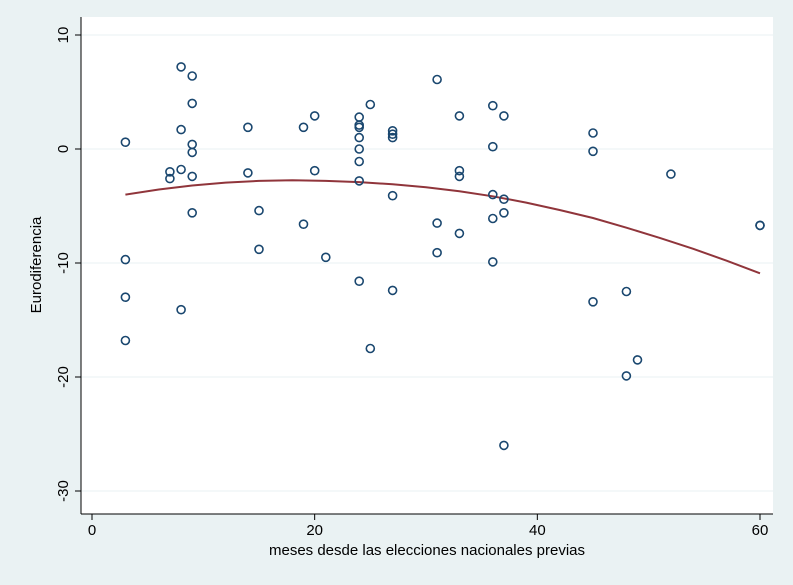 Image resolution: width=793 pixels, height=585 pixels. I want to click on x-tick-label: 0, so click(92, 530).